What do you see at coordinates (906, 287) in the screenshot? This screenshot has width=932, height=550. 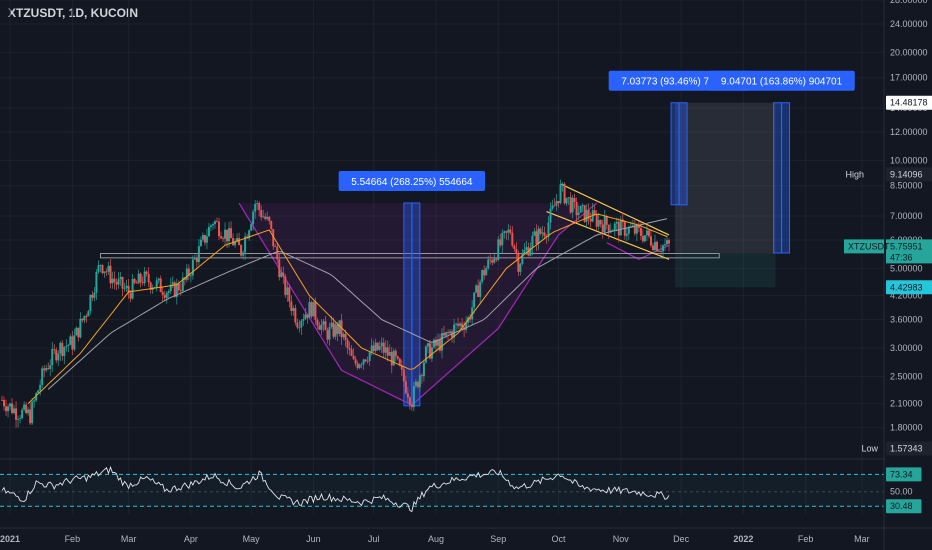 I see `stop-price-tag-text: 4.42983` at bounding box center [906, 287].